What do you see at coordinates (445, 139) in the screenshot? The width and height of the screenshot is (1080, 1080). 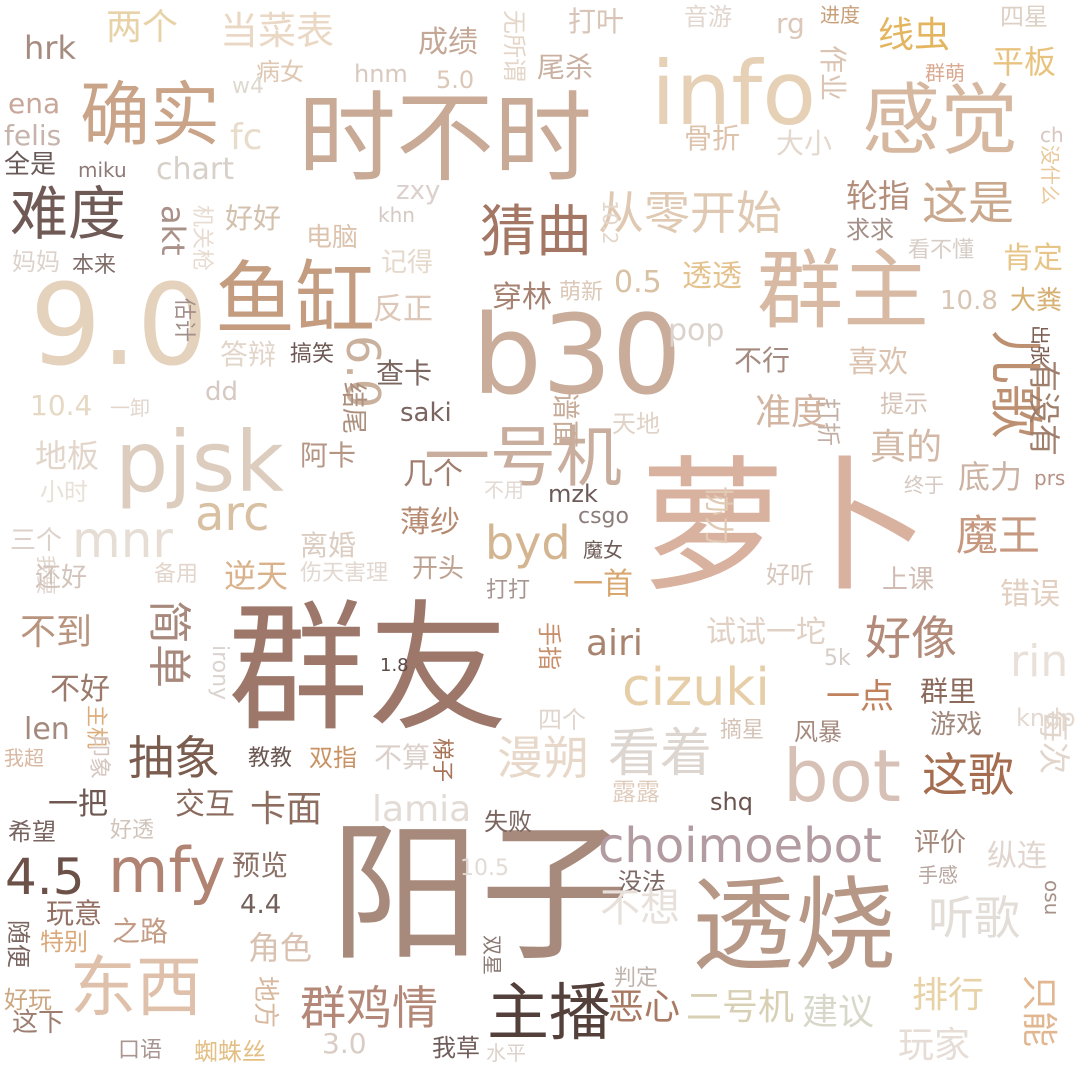 I see `cloud-word: 时不时` at bounding box center [445, 139].